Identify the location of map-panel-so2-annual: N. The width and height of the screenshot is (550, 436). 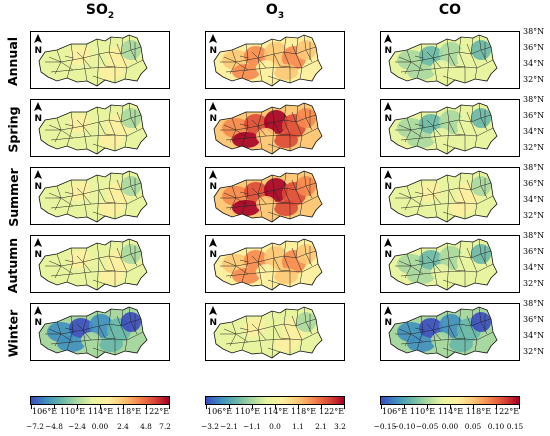
(100, 60).